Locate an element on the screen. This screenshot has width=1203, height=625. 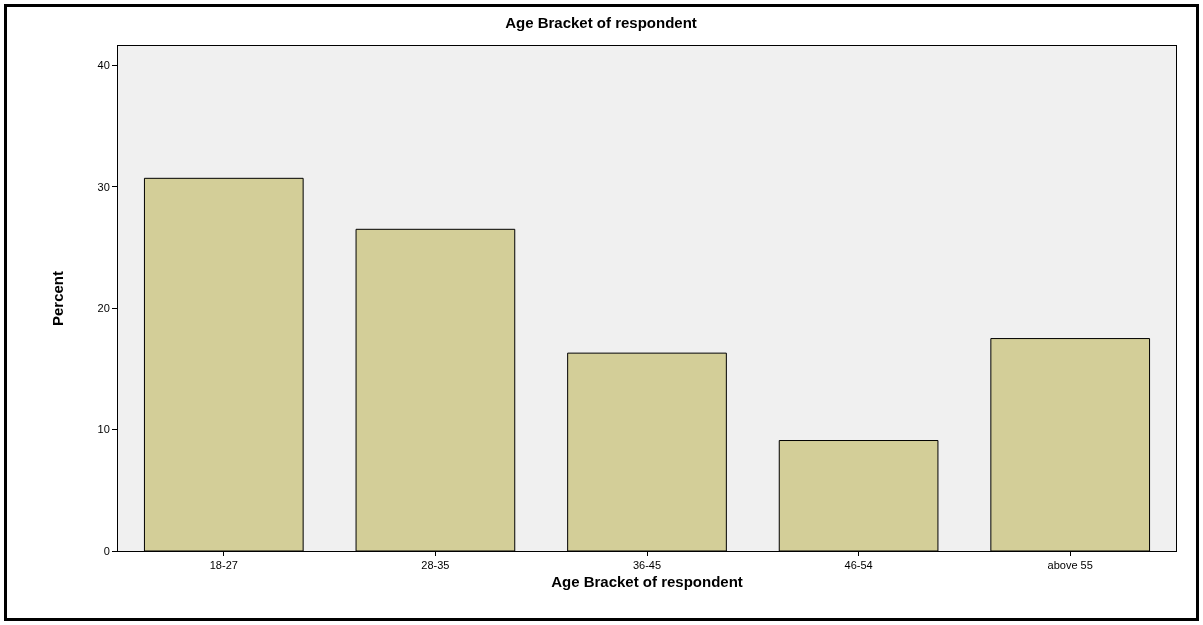
y-tick-label: 0 is located at coordinates (106, 550).